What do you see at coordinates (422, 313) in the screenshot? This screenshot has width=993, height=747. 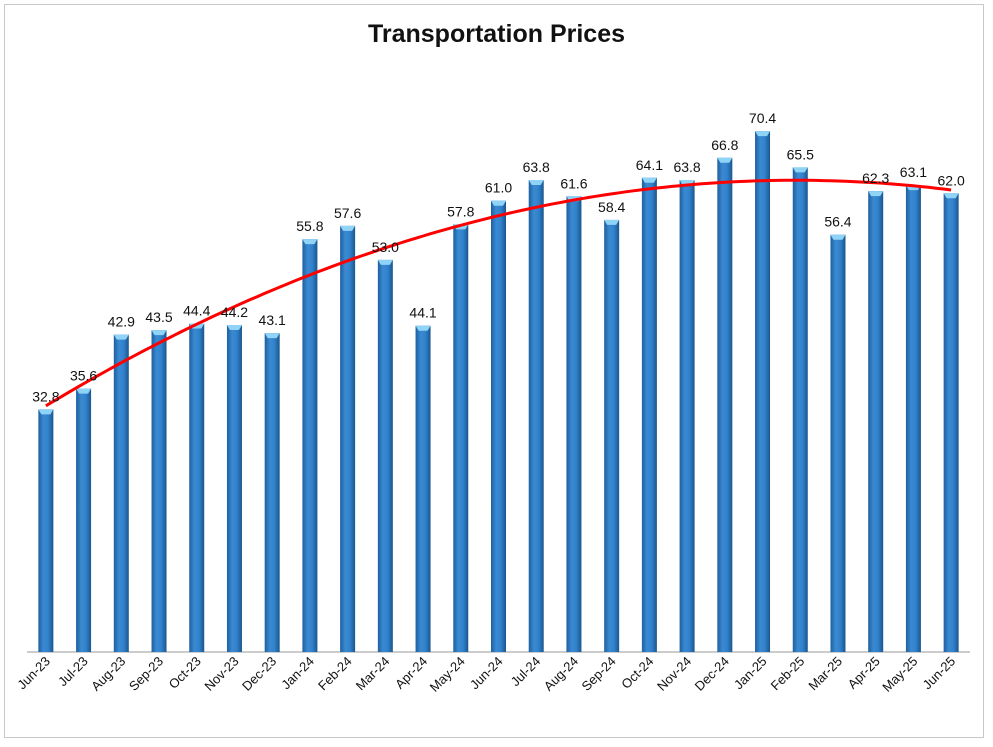 I see `data-label-Apr-24: 44.1` at bounding box center [422, 313].